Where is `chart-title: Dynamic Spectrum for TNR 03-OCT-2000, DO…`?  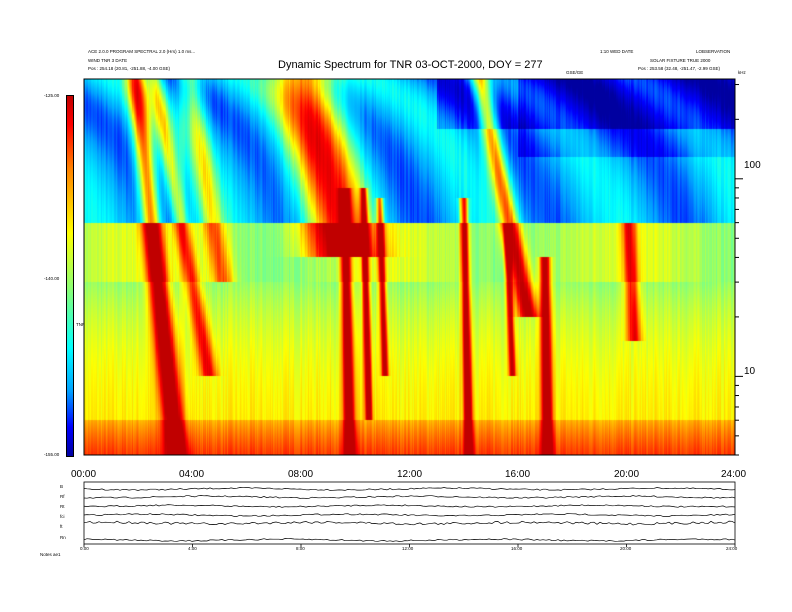
chart-title: Dynamic Spectrum for TNR 03-OCT-2000, DO… is located at coordinates (410, 65).